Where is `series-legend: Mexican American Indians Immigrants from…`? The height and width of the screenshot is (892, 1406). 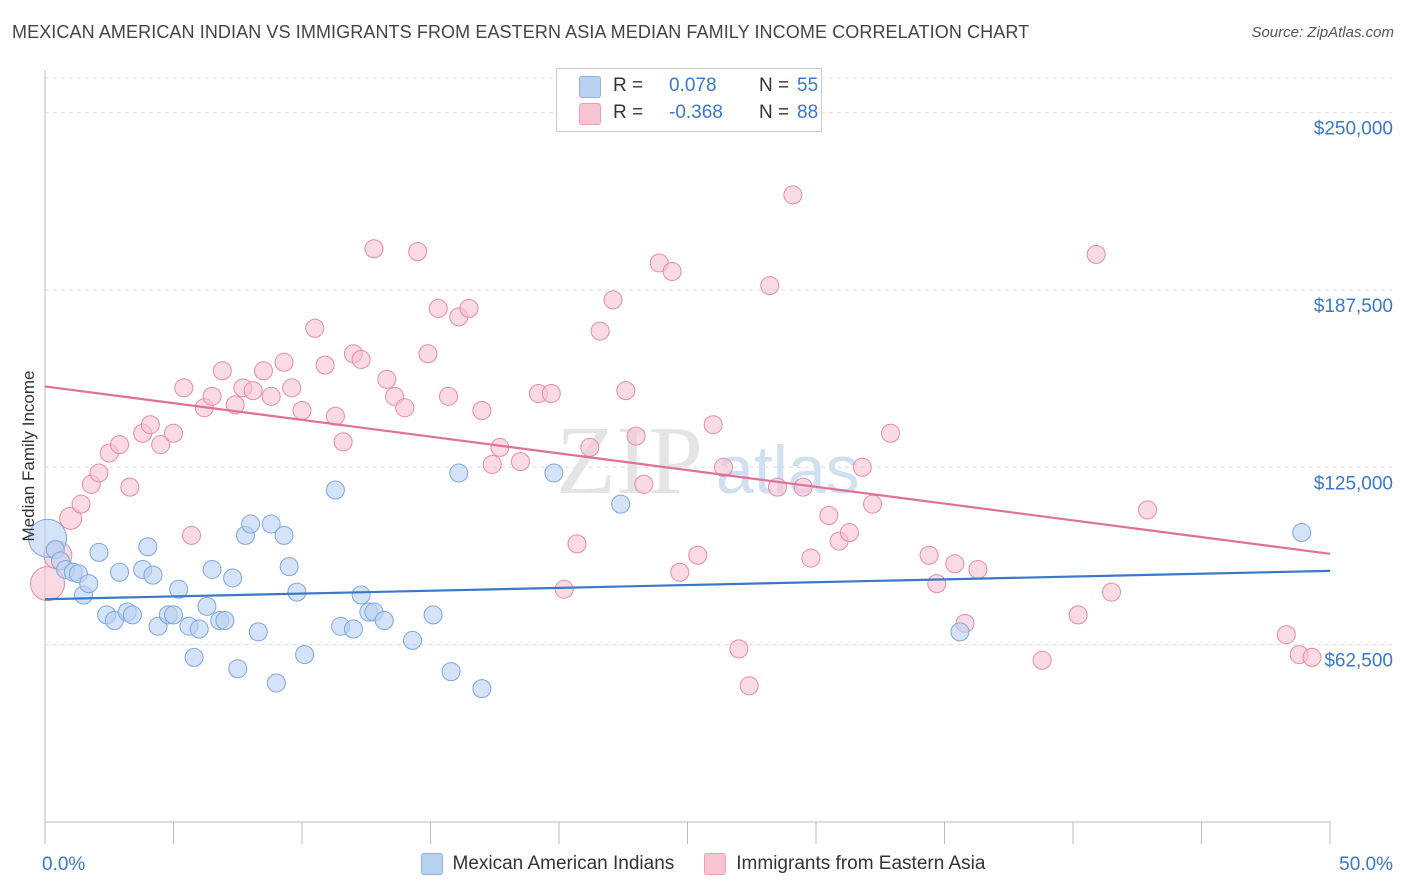 series-legend: Mexican American Indians Immigrants from… is located at coordinates (703, 864).